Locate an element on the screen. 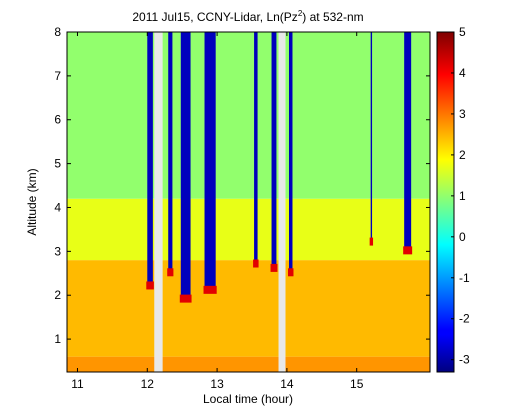 The image size is (515, 420). colorbar-axis: -3 -2 -1 0 1 2 3 4 5 is located at coordinates (460, 196).